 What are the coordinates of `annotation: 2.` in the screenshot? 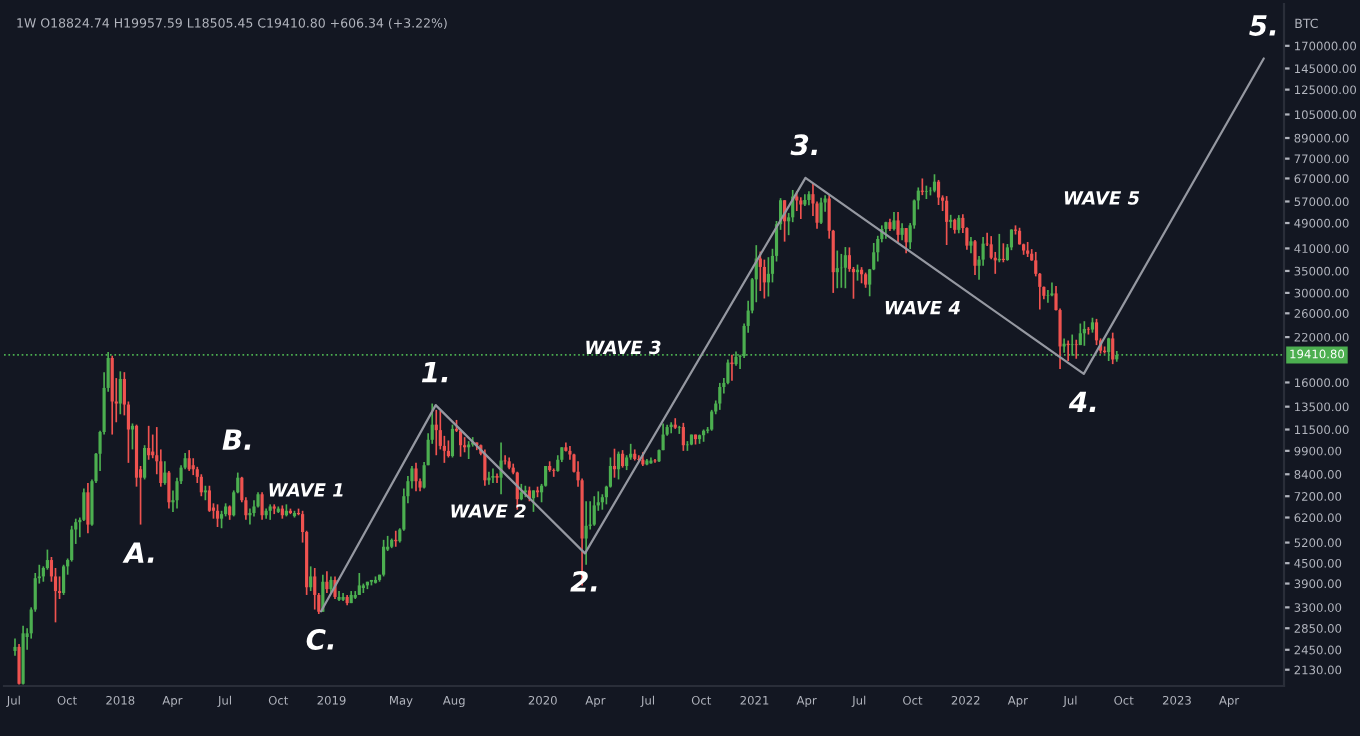 It's located at (583, 581).